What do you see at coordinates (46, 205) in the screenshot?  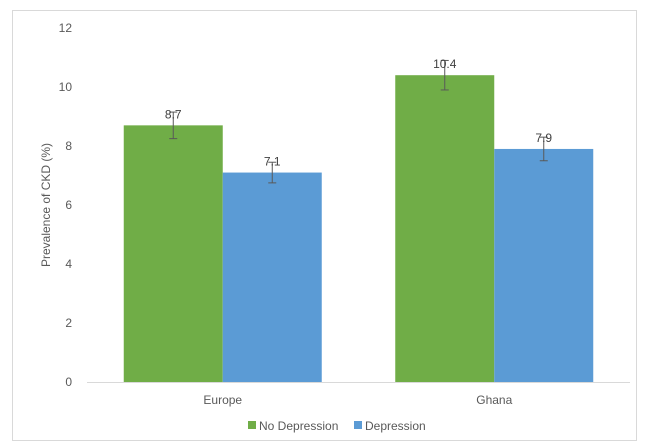 I see `y-axis-title: Prevalence of CKD (%)` at bounding box center [46, 205].